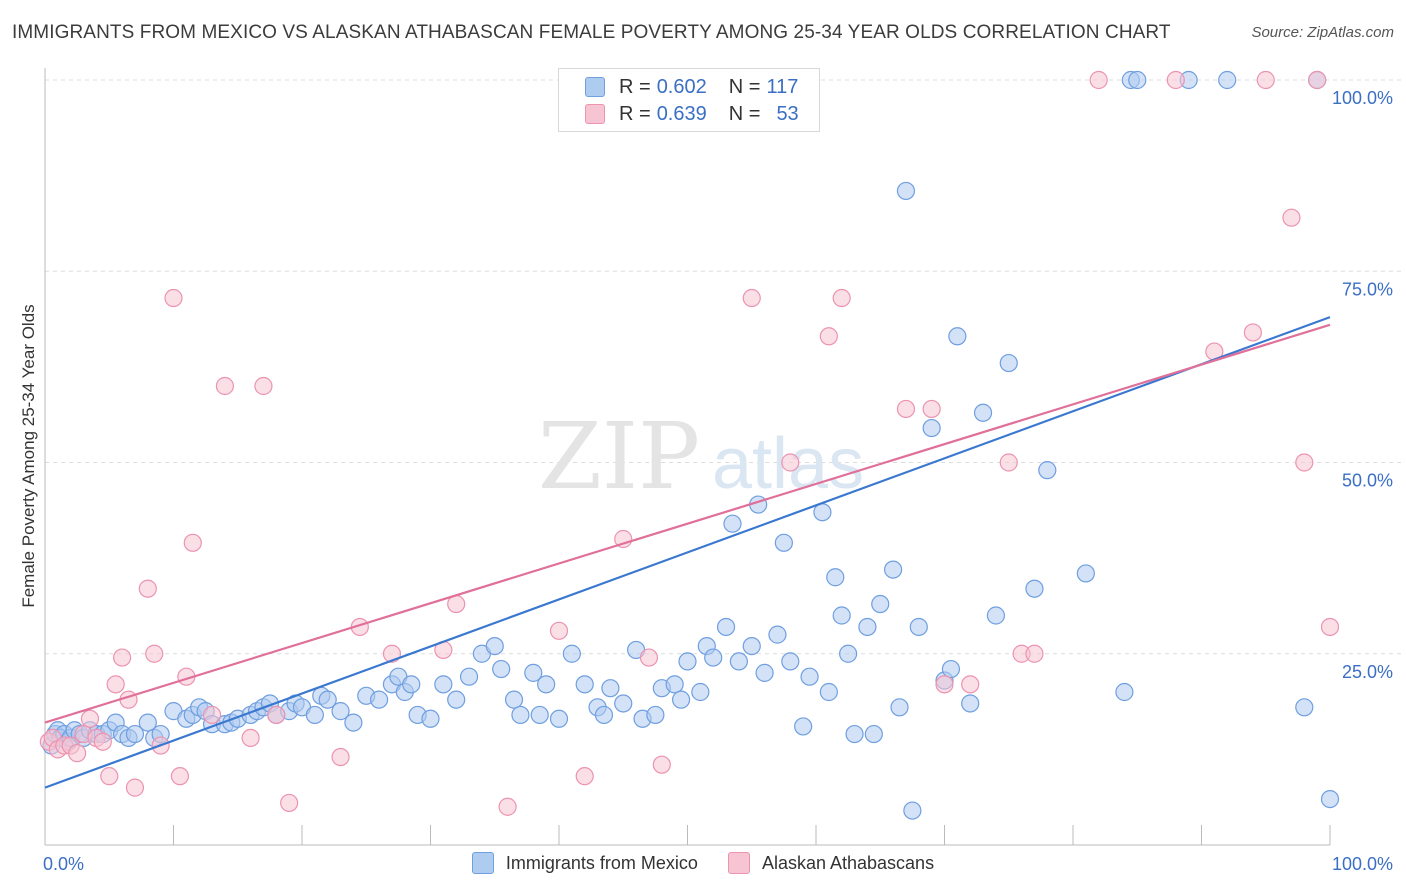 The image size is (1406, 892). What do you see at coordinates (584, 863) in the screenshot?
I see `legend-item-immigrants-from-mexico: Immigrants from Mexico` at bounding box center [584, 863].